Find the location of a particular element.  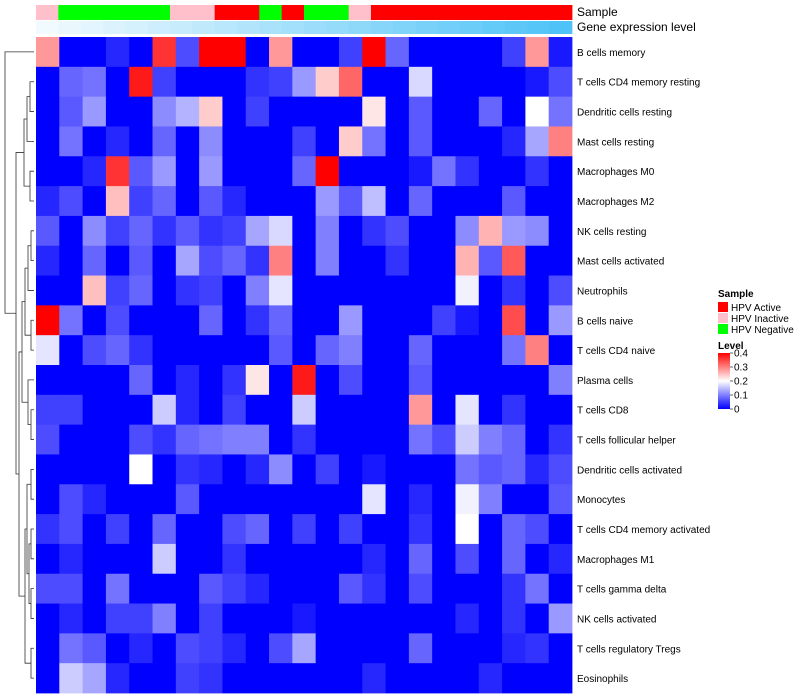

sample-annotation-cell is located at coordinates (516, 12).